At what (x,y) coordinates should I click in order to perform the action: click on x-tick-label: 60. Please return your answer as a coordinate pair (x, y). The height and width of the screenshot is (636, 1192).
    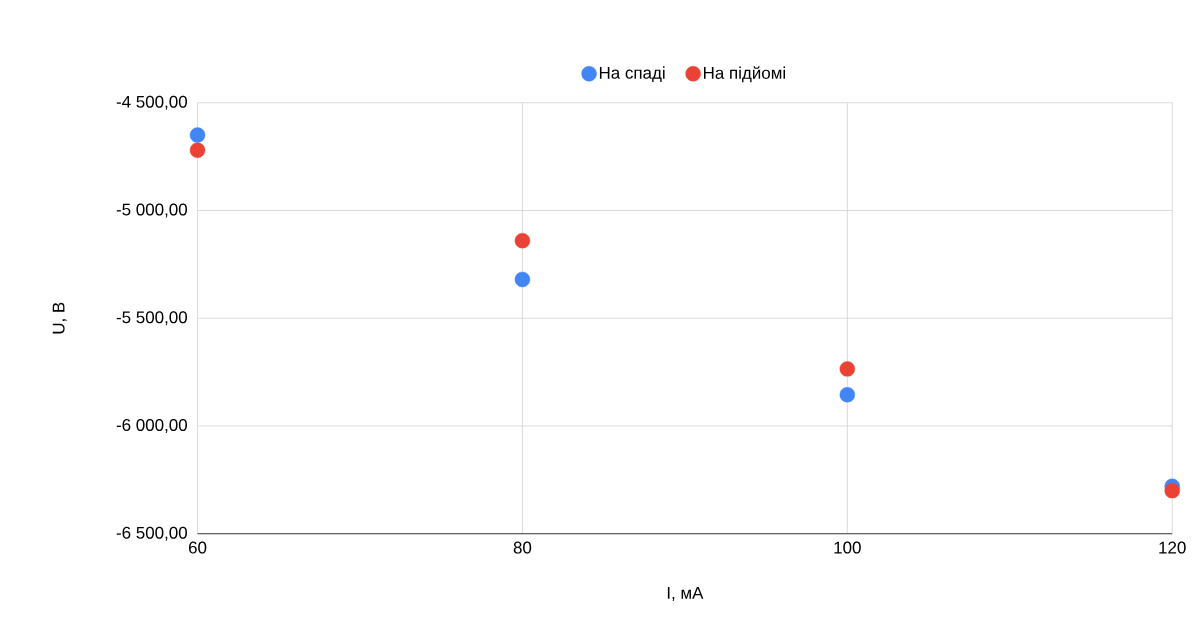
    Looking at the image, I should click on (197, 547).